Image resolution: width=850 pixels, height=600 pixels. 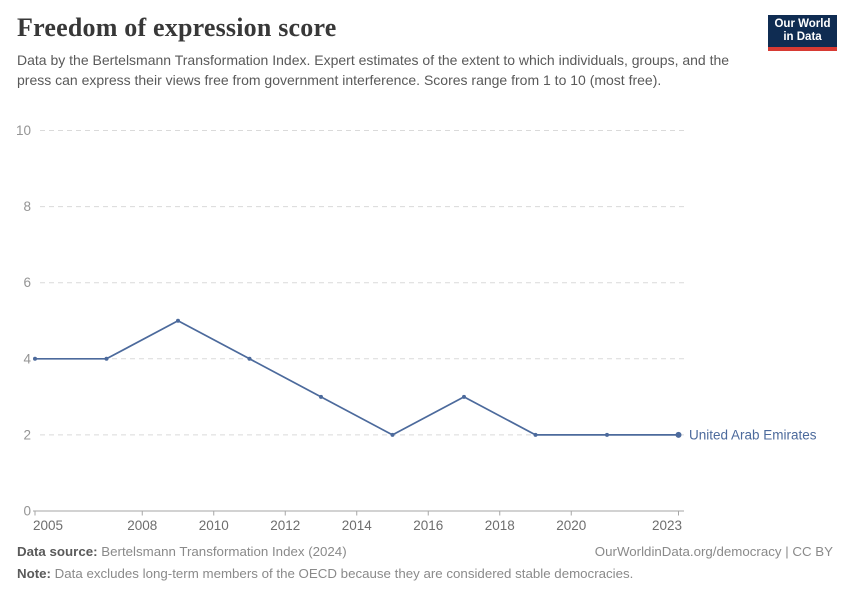 I want to click on y-axis-label: 0, so click(x=27, y=511).